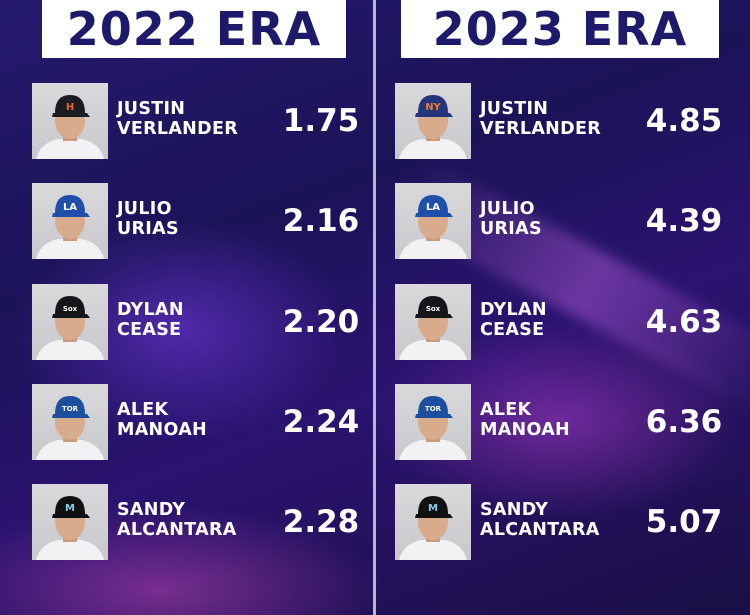 This screenshot has height=615, width=750. I want to click on player-photo: NY, so click(433, 121).